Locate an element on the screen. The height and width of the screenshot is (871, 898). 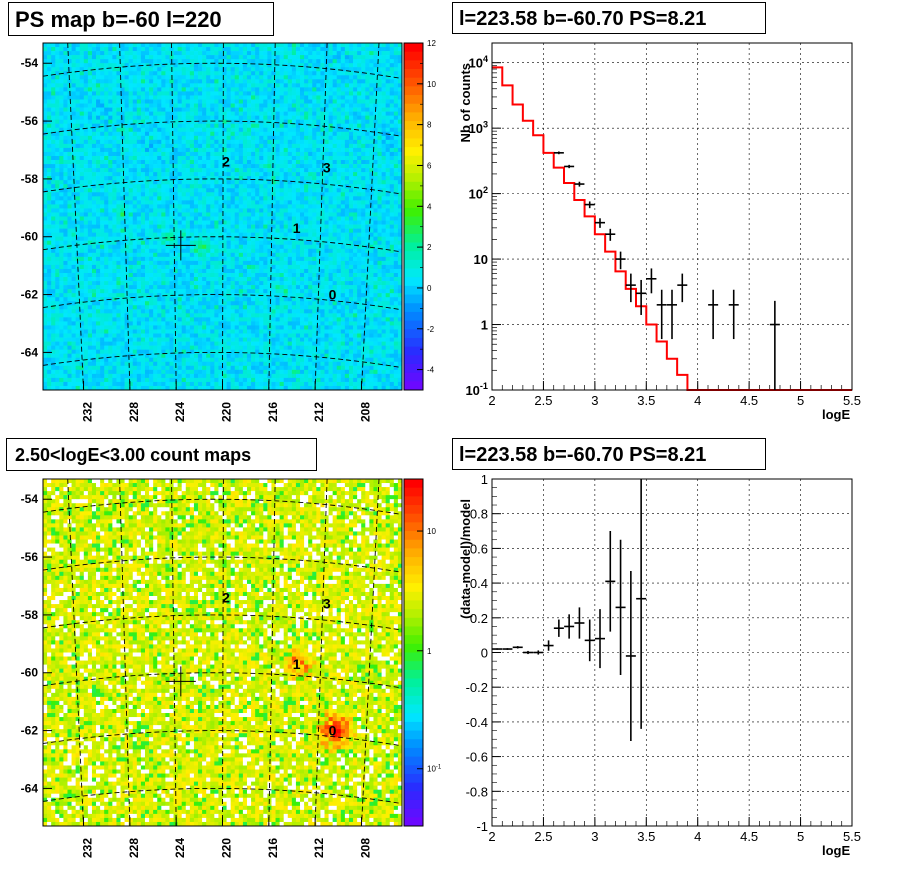
x-tick-label: 5.5 is located at coordinates (852, 836).